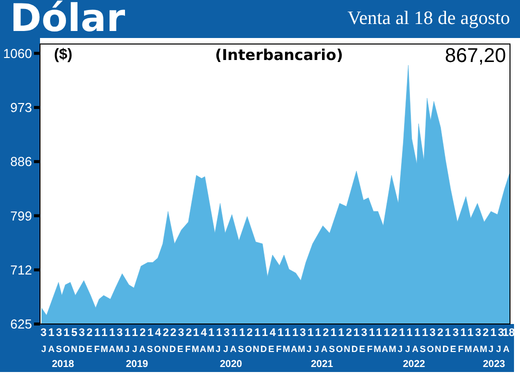 The image size is (520, 378). I want to click on chart-title: Dólar, so click(68, 20).